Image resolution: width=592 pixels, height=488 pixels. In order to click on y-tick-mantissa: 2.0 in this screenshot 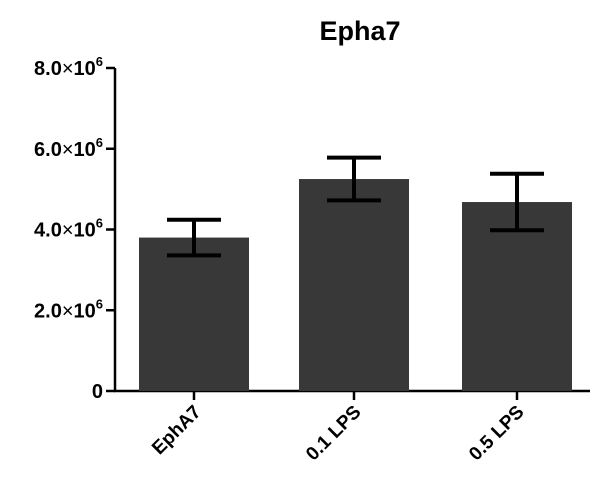, I will do `click(48, 311)`.